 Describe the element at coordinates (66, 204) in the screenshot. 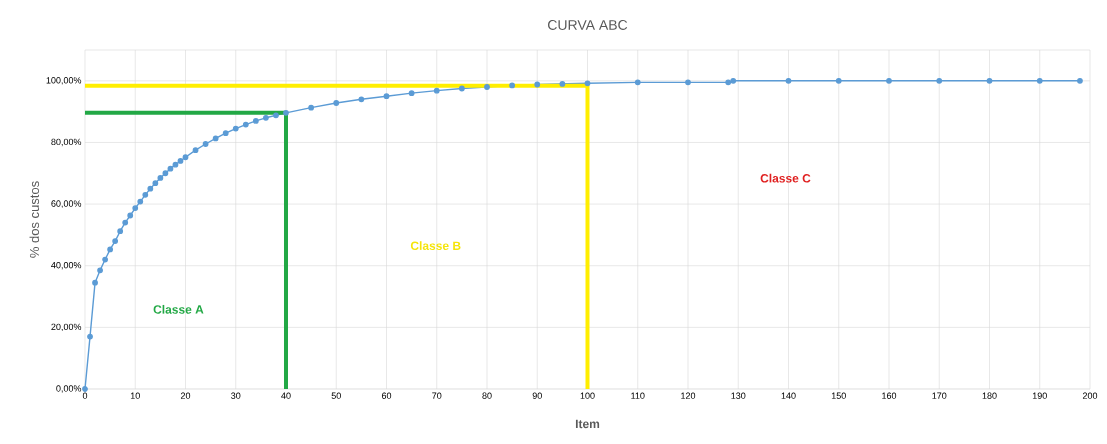

I see `y-tick-label: 60,00%` at that location.